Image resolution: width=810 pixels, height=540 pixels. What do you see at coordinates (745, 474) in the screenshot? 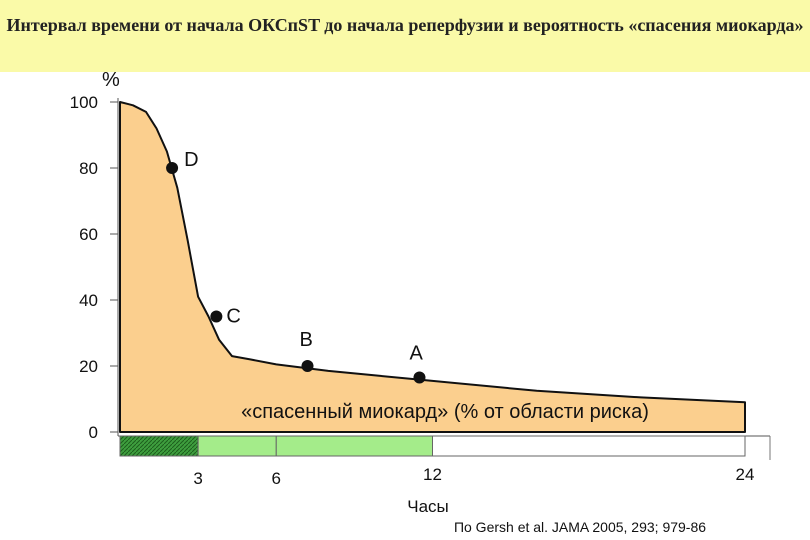
I see `x-tick-label: 24` at bounding box center [745, 474].